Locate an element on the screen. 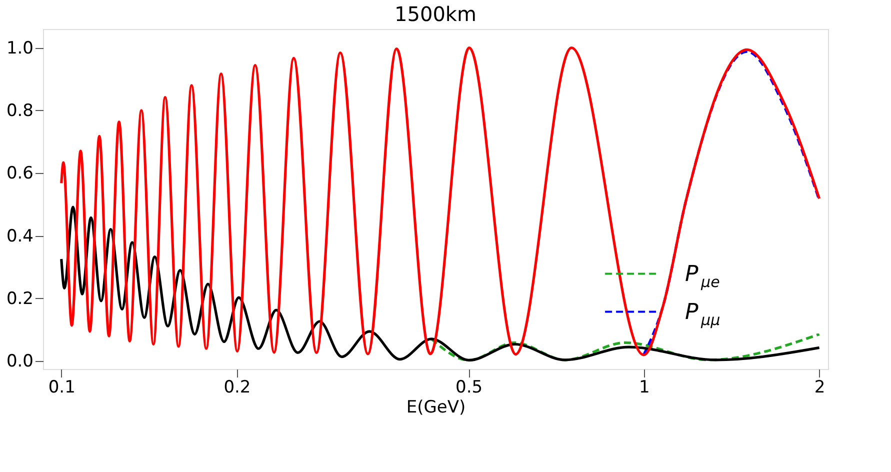 The width and height of the screenshot is (891, 472). x-tick-label: 2 is located at coordinates (820, 388).